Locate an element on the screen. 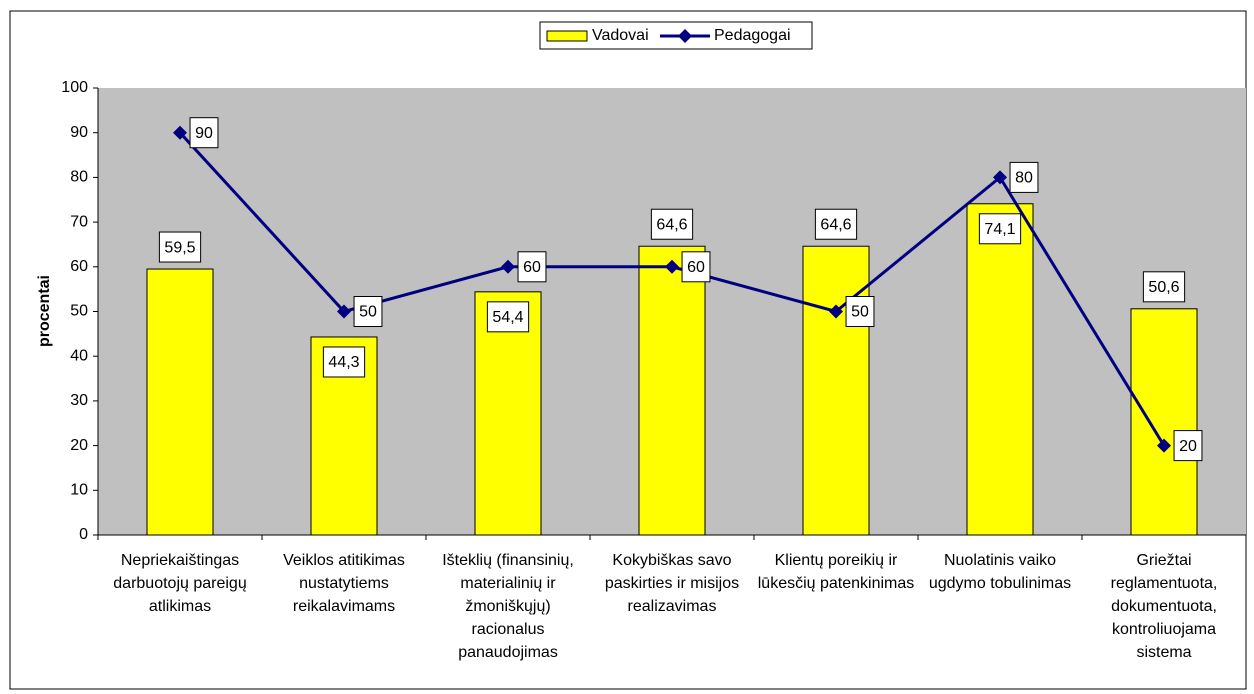 The width and height of the screenshot is (1254, 694). data-label: 80 is located at coordinates (1024, 178).